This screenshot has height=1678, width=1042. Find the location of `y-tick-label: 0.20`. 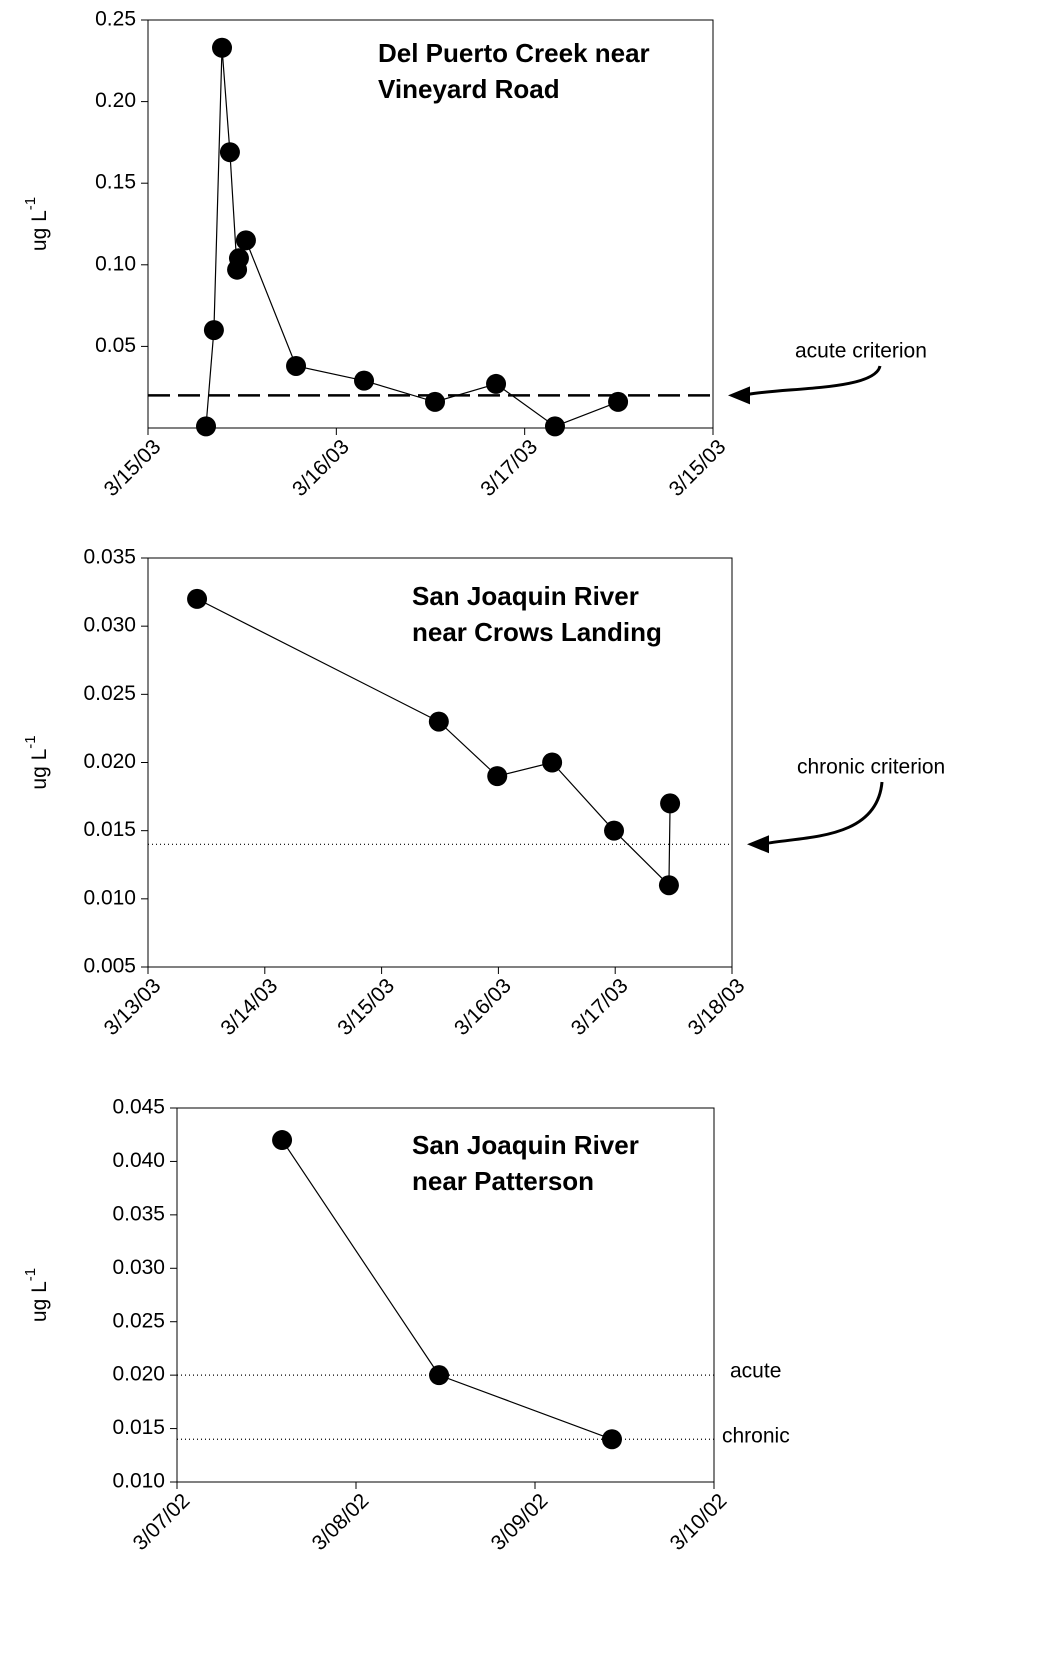

y-tick-label: 0.20 is located at coordinates (115, 100).